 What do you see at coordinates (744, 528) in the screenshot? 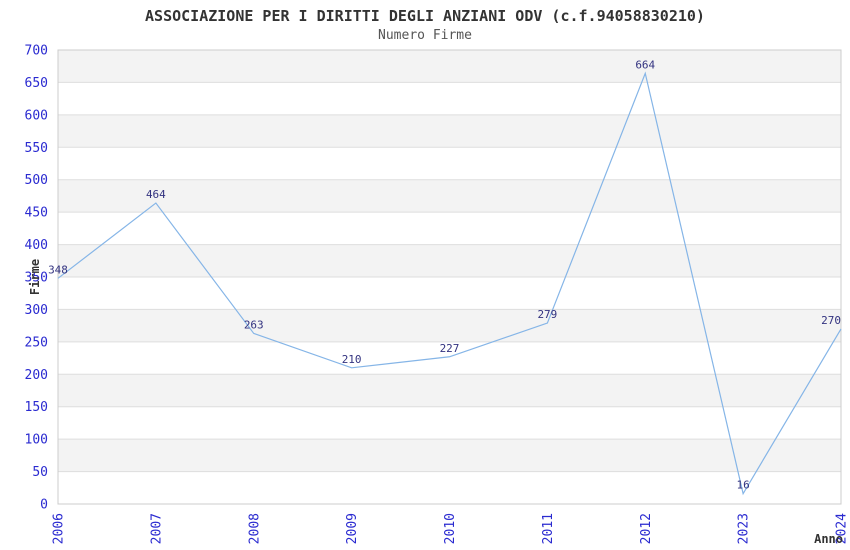
I see `x-tick-label: 2023` at bounding box center [744, 528].